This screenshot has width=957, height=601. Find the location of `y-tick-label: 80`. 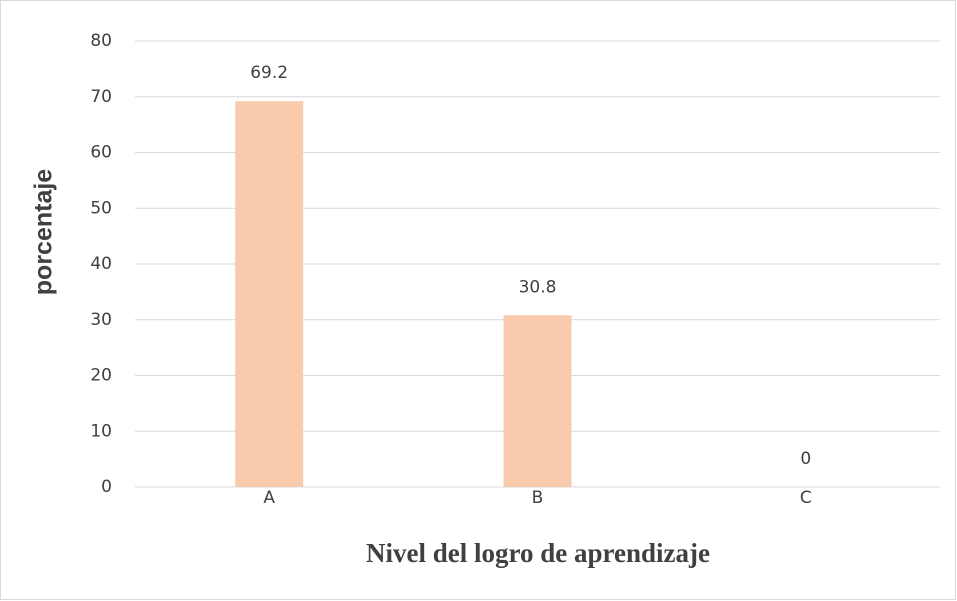

y-tick-label: 80 is located at coordinates (101, 41).